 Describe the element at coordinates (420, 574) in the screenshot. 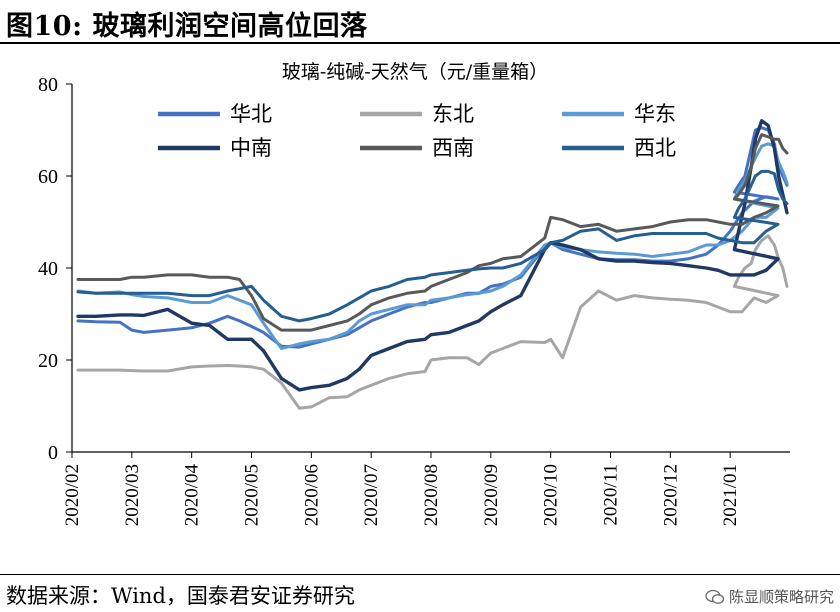

I see `source-rule` at that location.